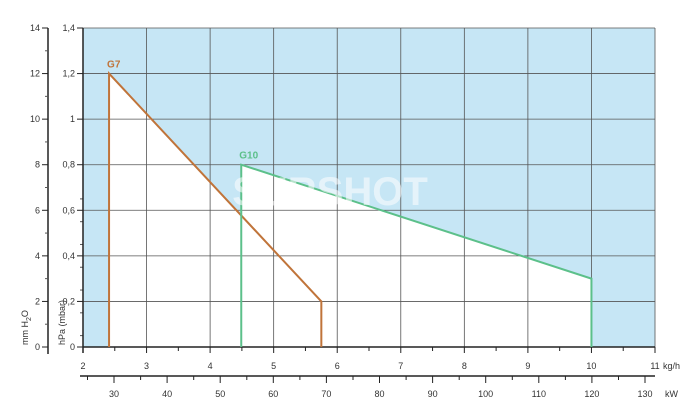  I want to click on kw-tick-label: 30, so click(114, 394).